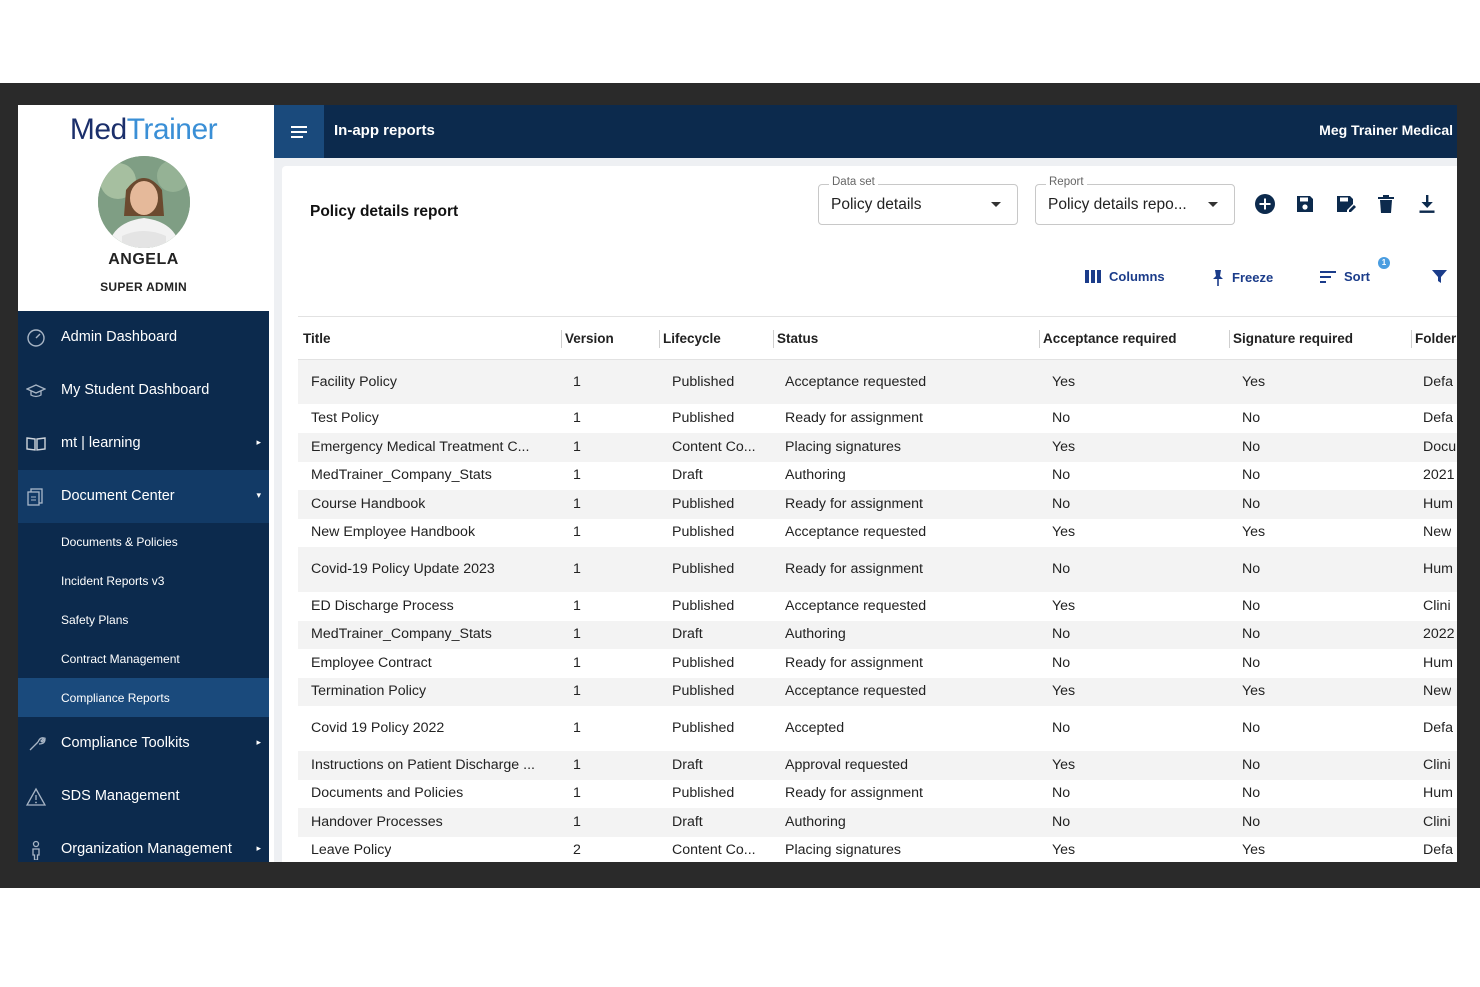 The image size is (1480, 987). Describe the element at coordinates (143, 620) in the screenshot. I see `sidebar-subitem-safety-plans: Safety Plans` at that location.